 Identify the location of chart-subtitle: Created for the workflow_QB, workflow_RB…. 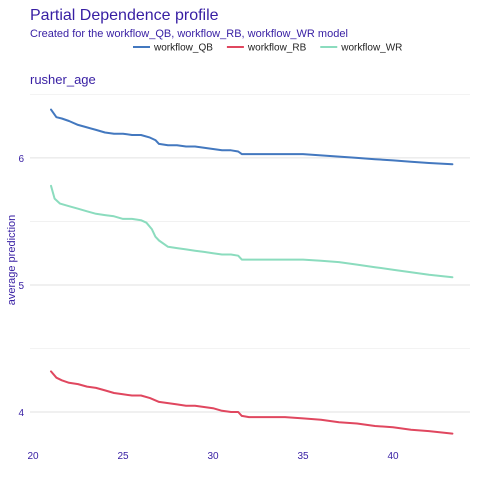
(189, 34).